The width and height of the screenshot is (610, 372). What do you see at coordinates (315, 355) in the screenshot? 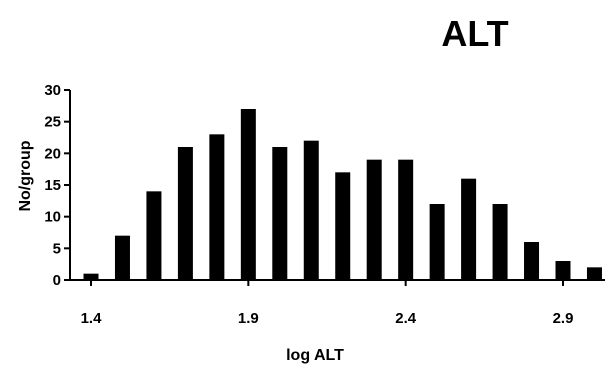
I see `x-axis-label: log ALT` at bounding box center [315, 355].